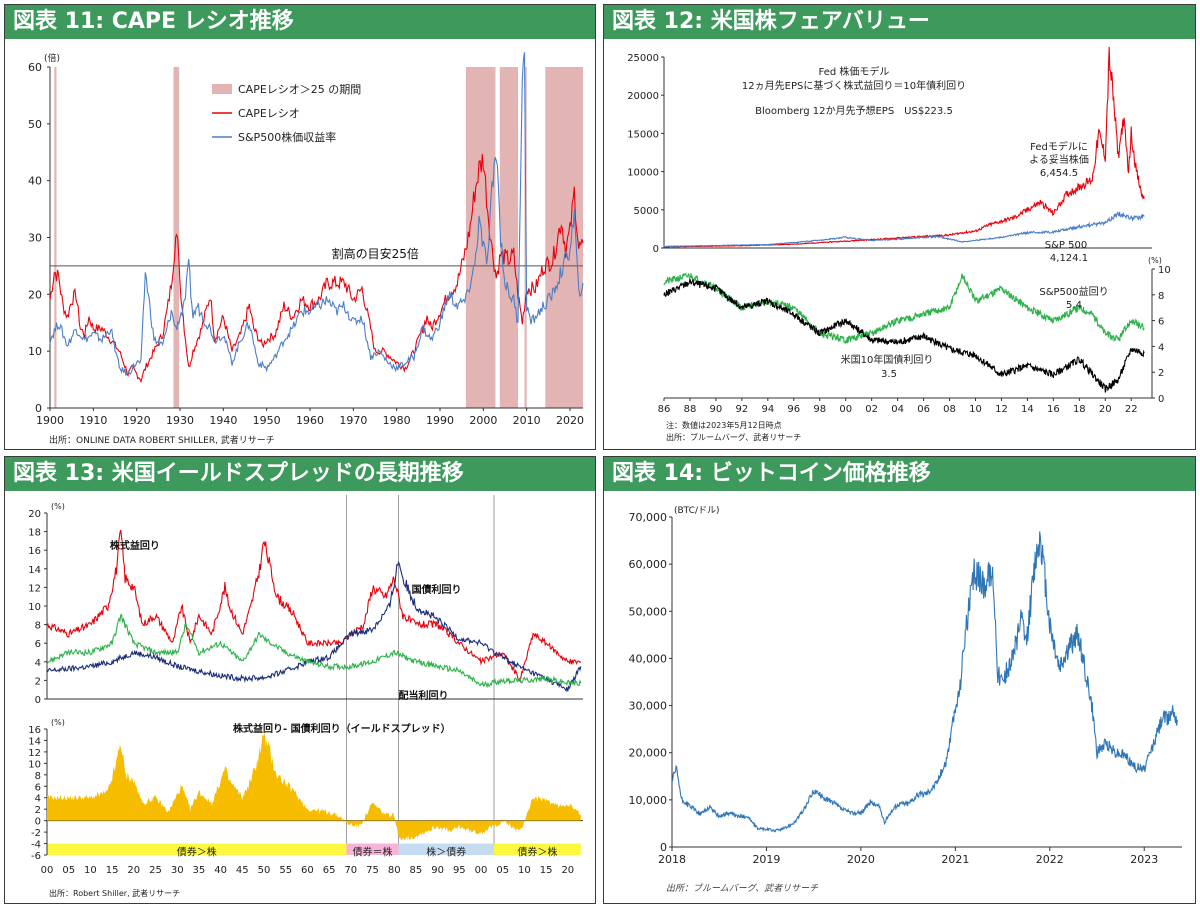 Image resolution: width=1200 pixels, height=908 pixels. Describe the element at coordinates (1131, 409) in the screenshot. I see `x-tick-label: 22` at that location.